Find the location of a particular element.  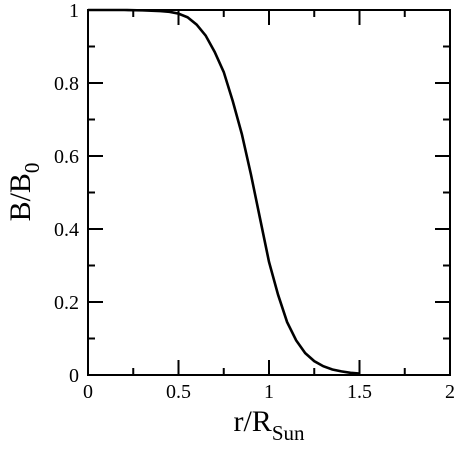

x-tick-label: 0.5 is located at coordinates (178, 392).